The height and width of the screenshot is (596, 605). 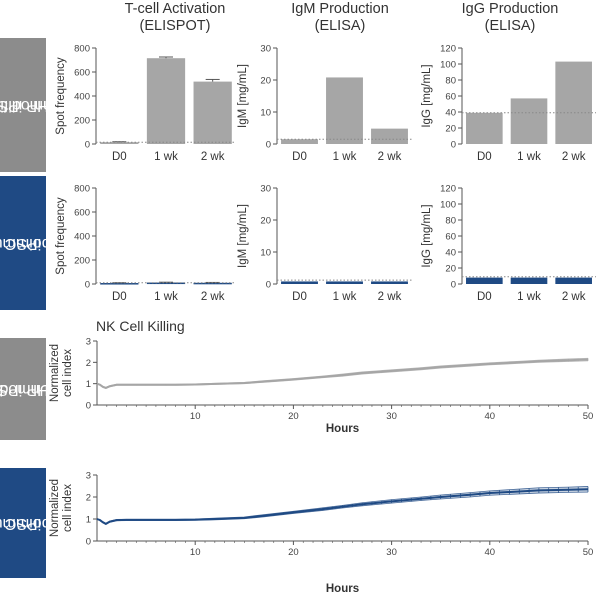 What do you see at coordinates (31, 105) in the screenshot?
I see `row-label-unmodified: UnmodifiedNHP iPSC` at bounding box center [31, 105].